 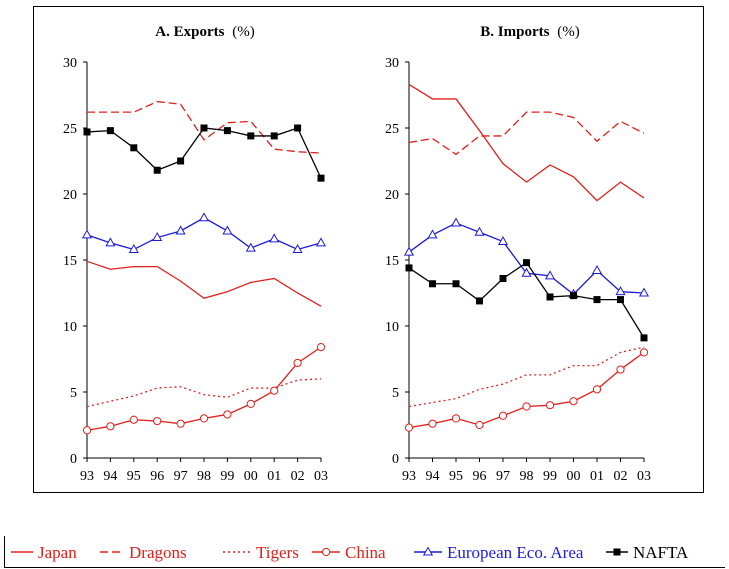 I want to click on legend-item-nafta: NAFTA, so click(x=647, y=552).